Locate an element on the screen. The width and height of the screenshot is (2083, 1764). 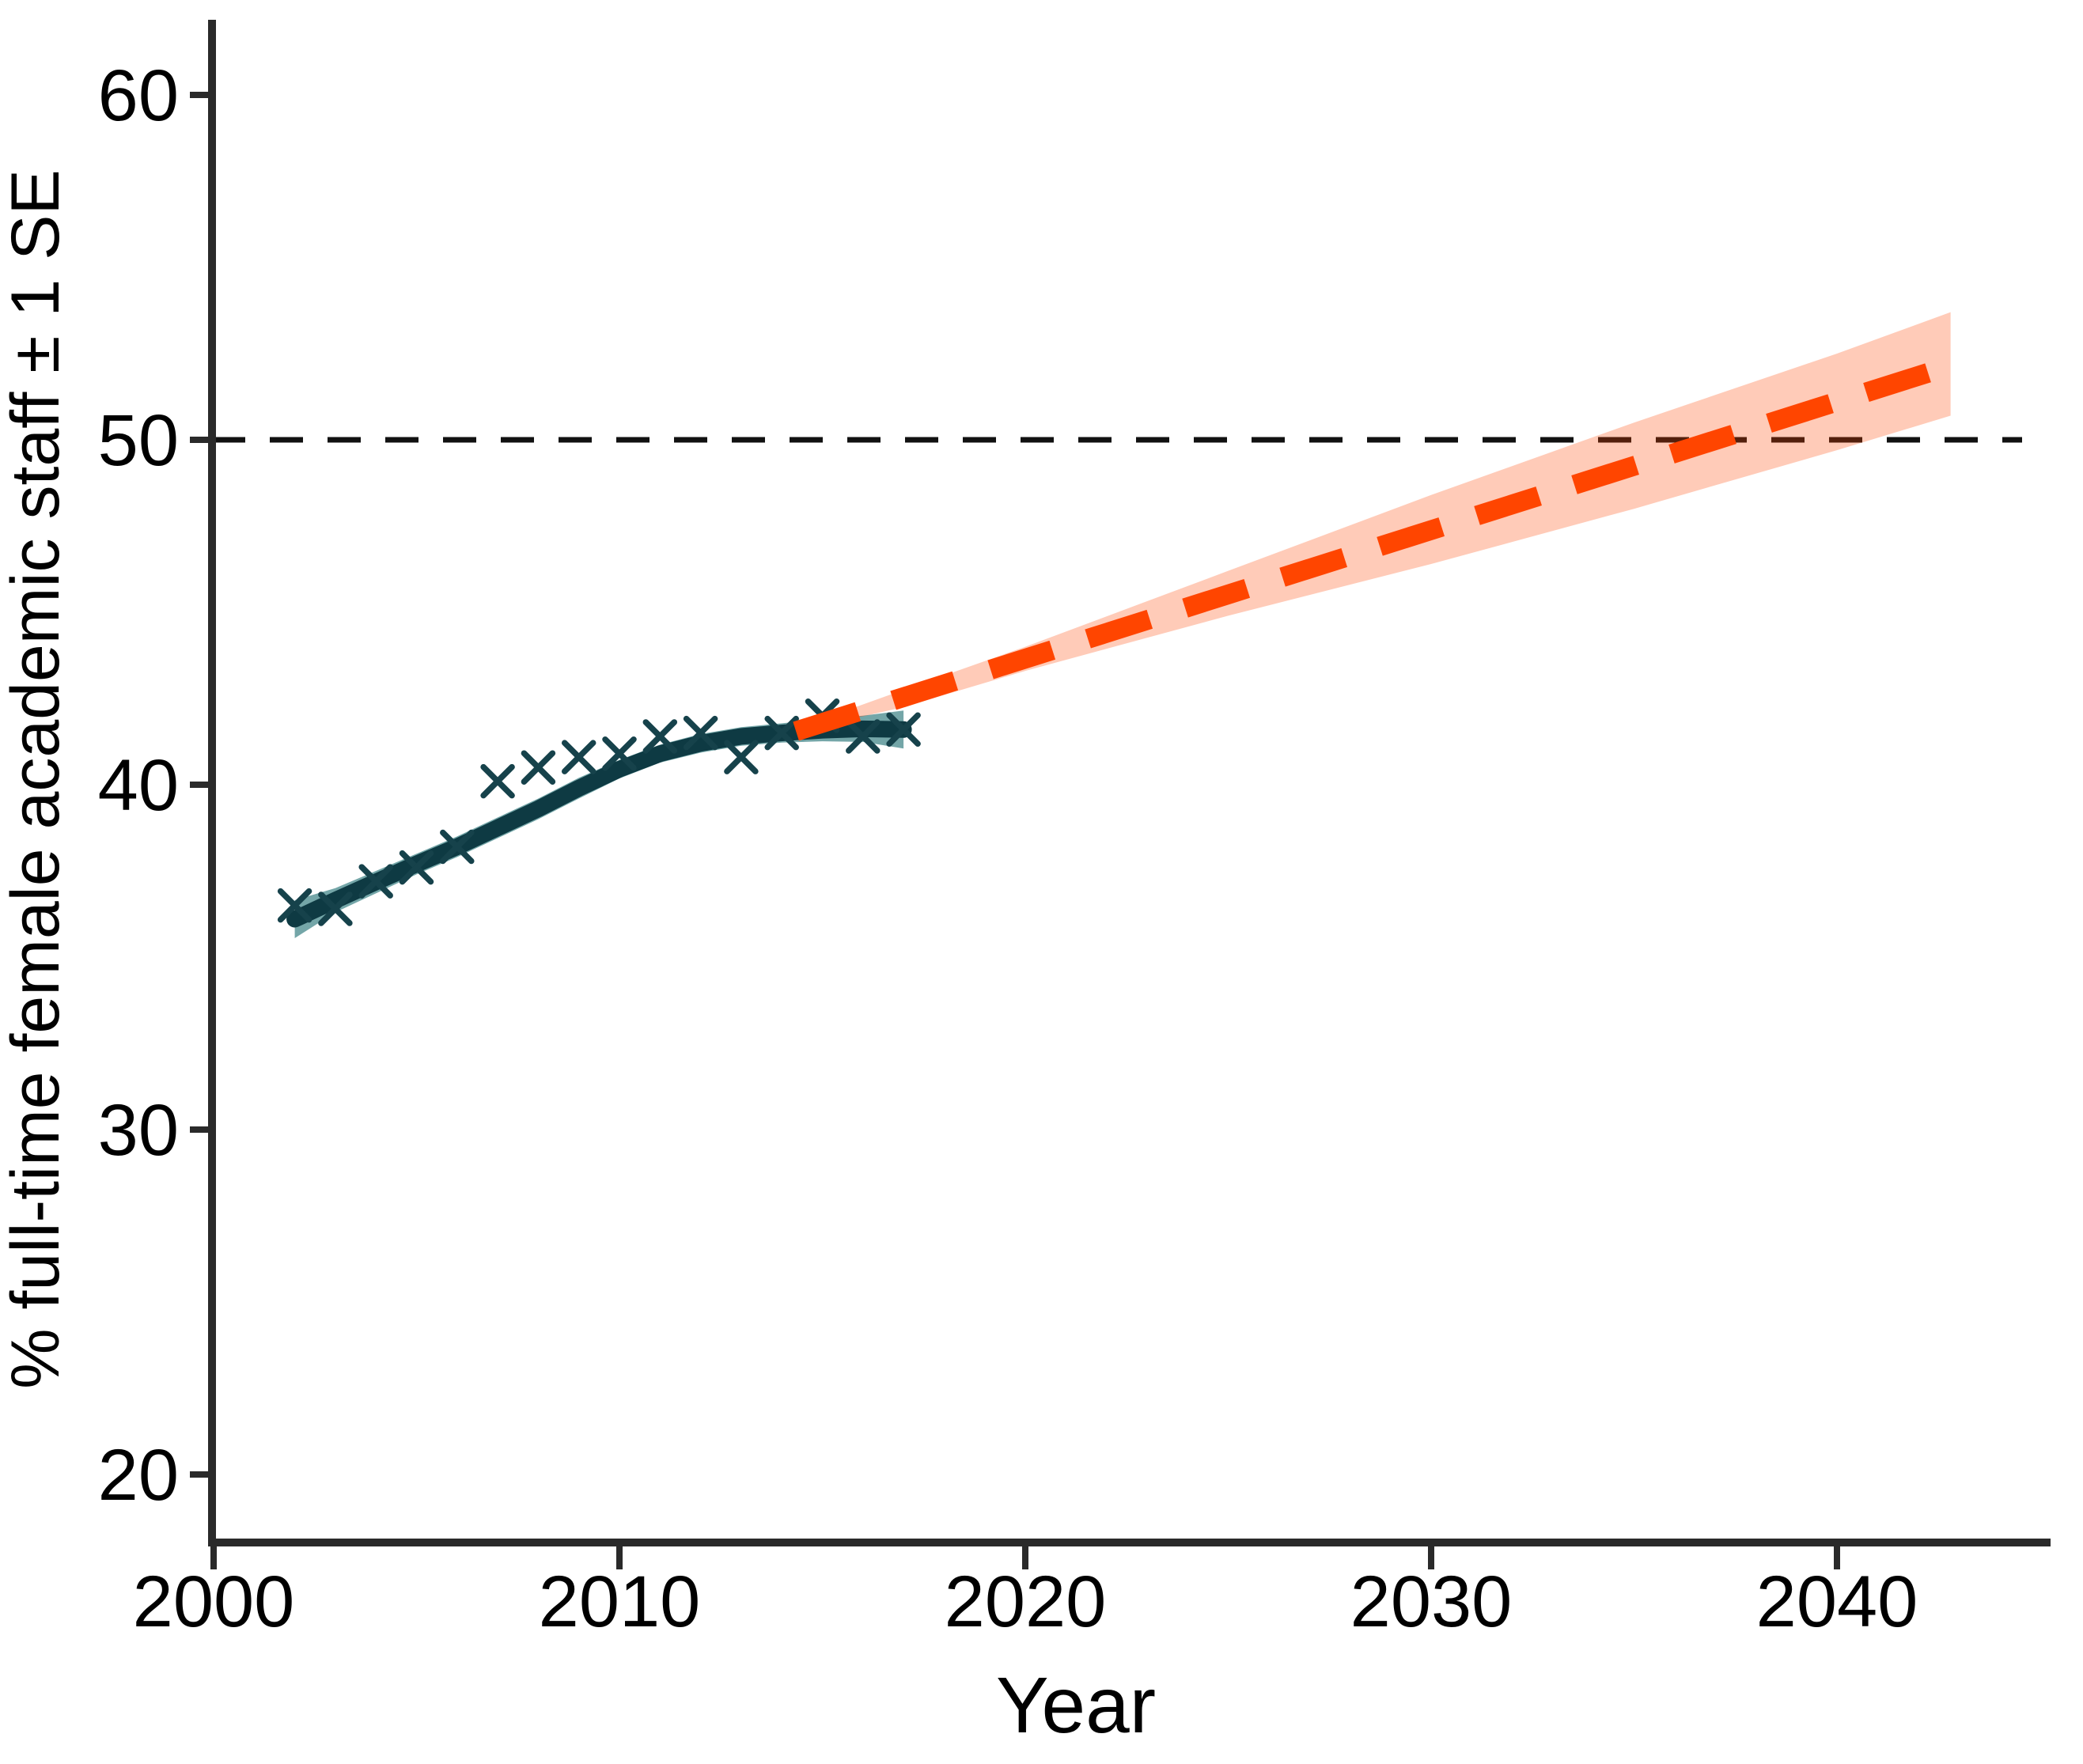
y-axis-tick-label: 20 is located at coordinates (138, 1476).